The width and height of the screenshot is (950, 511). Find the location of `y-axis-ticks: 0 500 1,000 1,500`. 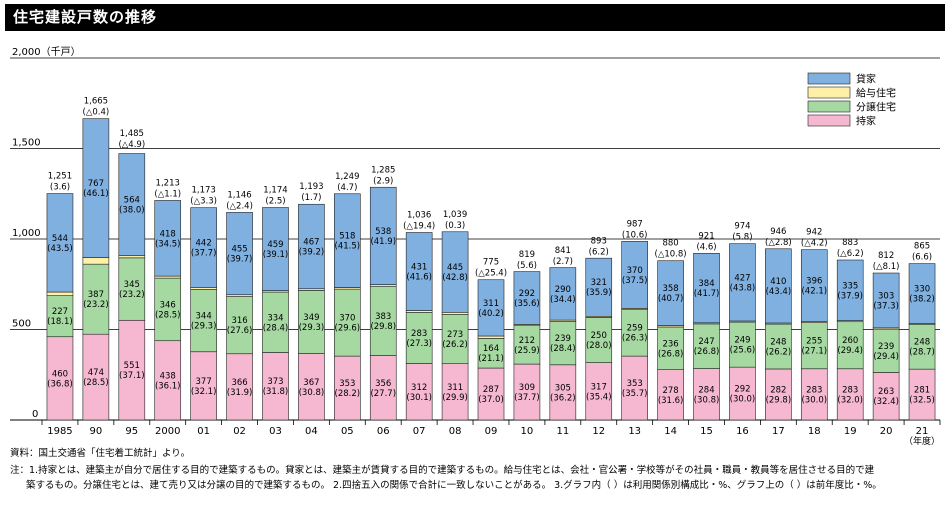

y-axis-ticks: 0 500 1,000 1,500 is located at coordinates (26, 279).